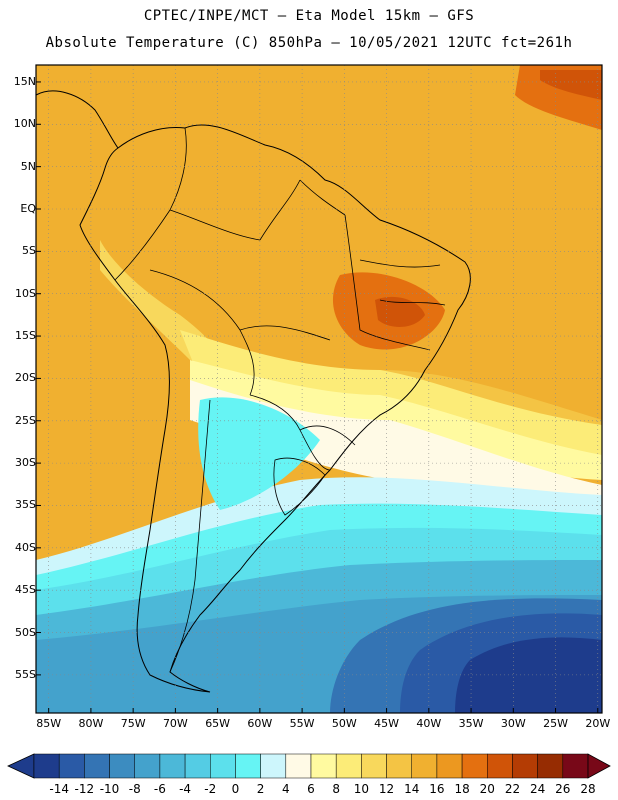 The image size is (618, 800). What do you see at coordinates (260, 723) in the screenshot?
I see `lon-label: 60W` at bounding box center [260, 723].